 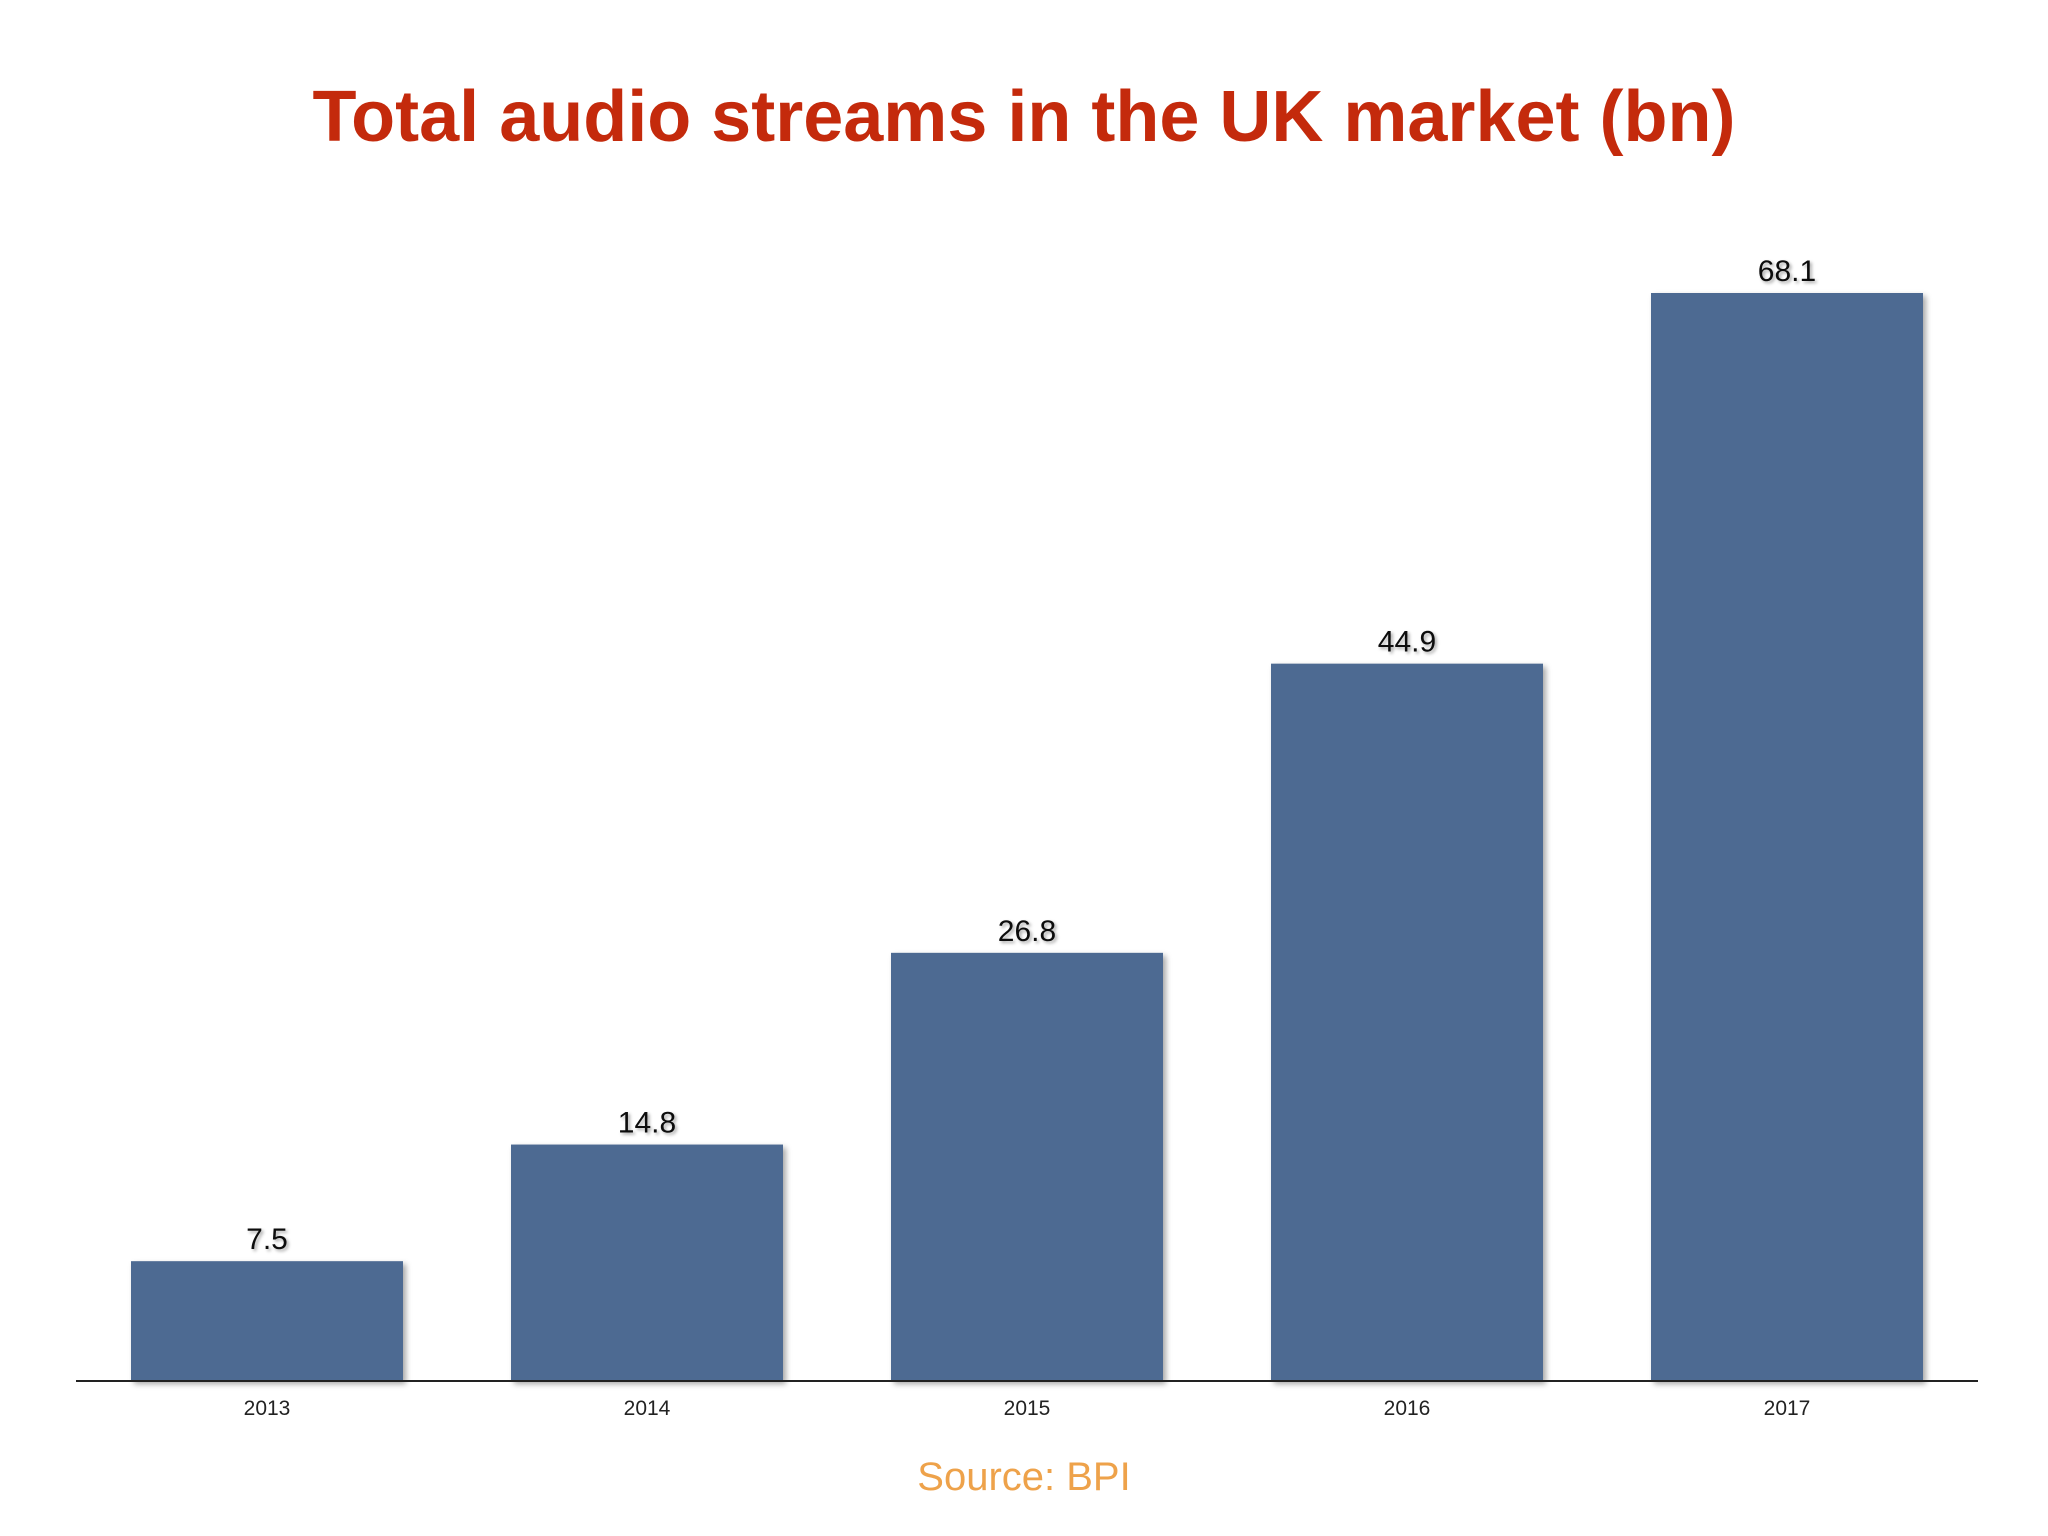 What do you see at coordinates (1407, 1408) in the screenshot?
I see `x-tick-label-2016: 2016` at bounding box center [1407, 1408].